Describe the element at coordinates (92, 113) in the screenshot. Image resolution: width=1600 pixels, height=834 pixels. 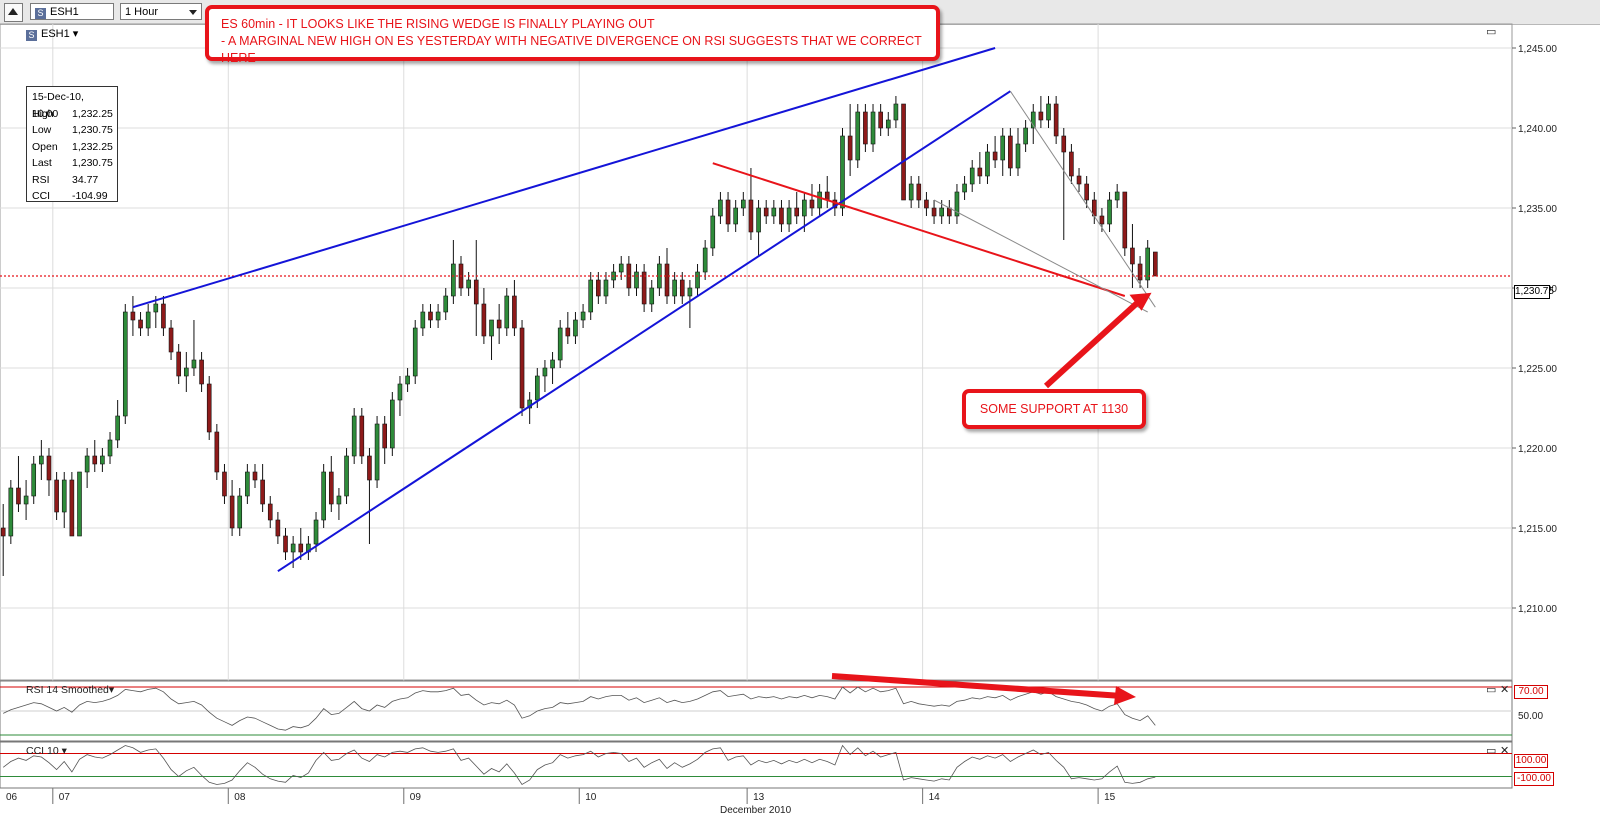
I see `ohlc-value: 1,232.25` at that location.